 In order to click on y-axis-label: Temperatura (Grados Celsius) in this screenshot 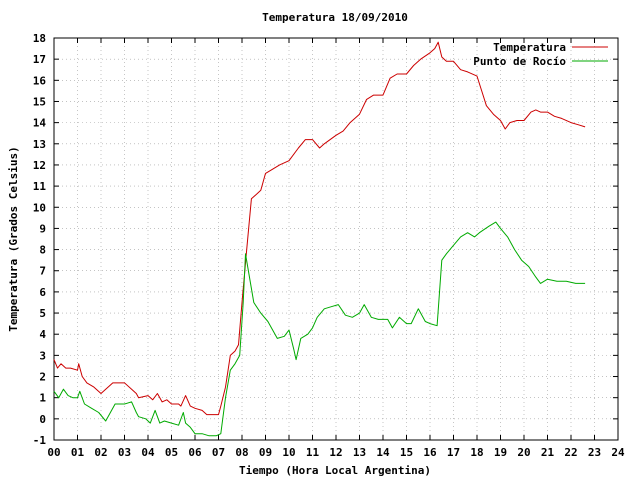, I will do `click(13, 238)`.